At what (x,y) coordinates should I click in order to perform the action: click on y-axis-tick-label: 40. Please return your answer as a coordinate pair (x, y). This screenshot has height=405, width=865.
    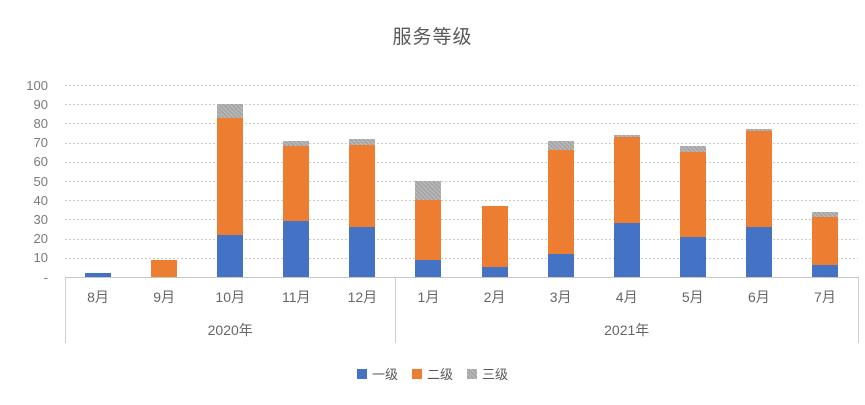
    Looking at the image, I should click on (40, 200).